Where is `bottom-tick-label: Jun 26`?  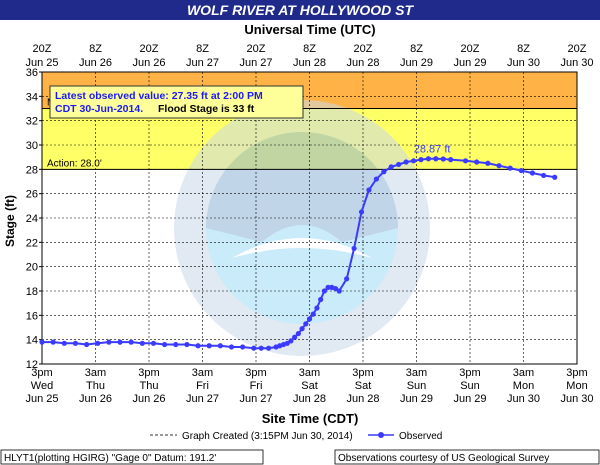
bottom-tick-label: Jun 26 is located at coordinates (95, 399).